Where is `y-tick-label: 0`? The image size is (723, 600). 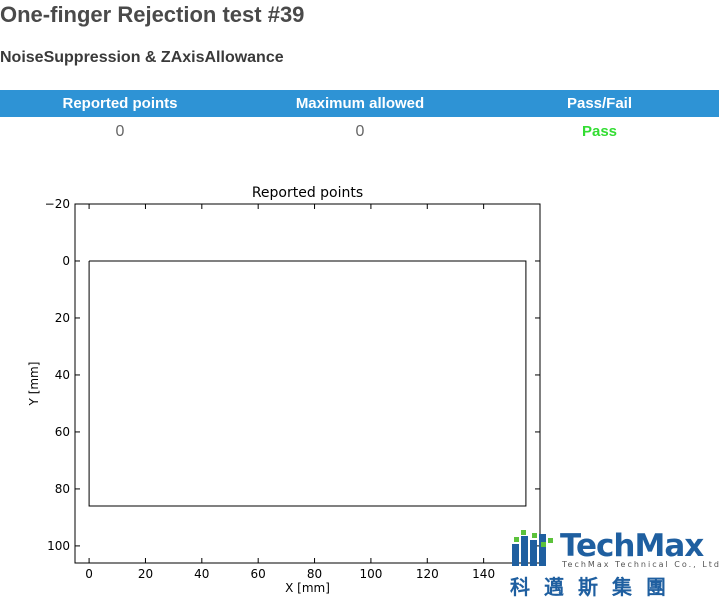 y-tick-label: 0 is located at coordinates (66, 261).